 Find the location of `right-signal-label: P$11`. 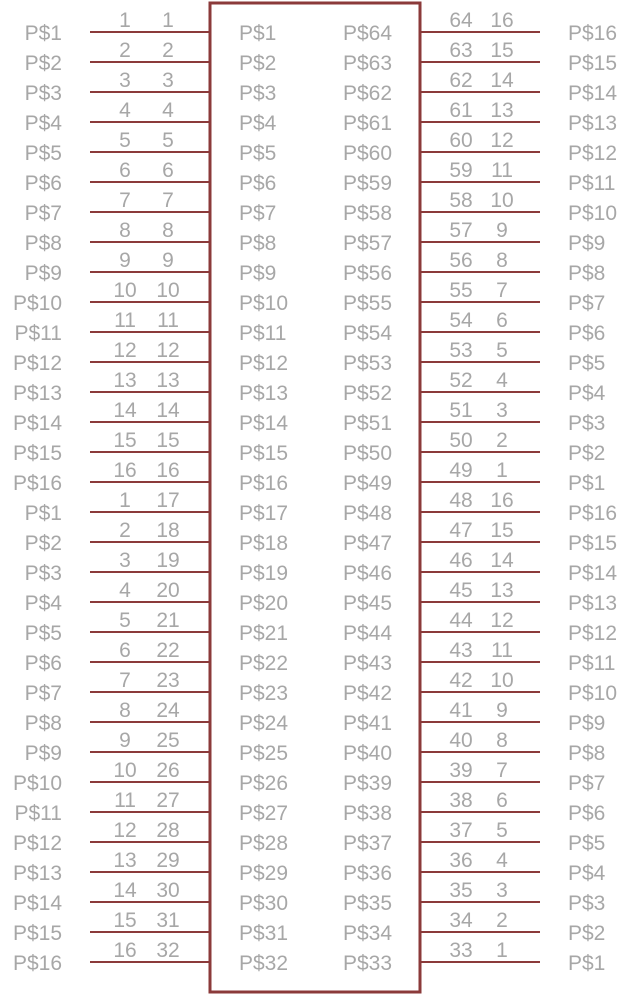

right-signal-label: P$11 is located at coordinates (592, 183).